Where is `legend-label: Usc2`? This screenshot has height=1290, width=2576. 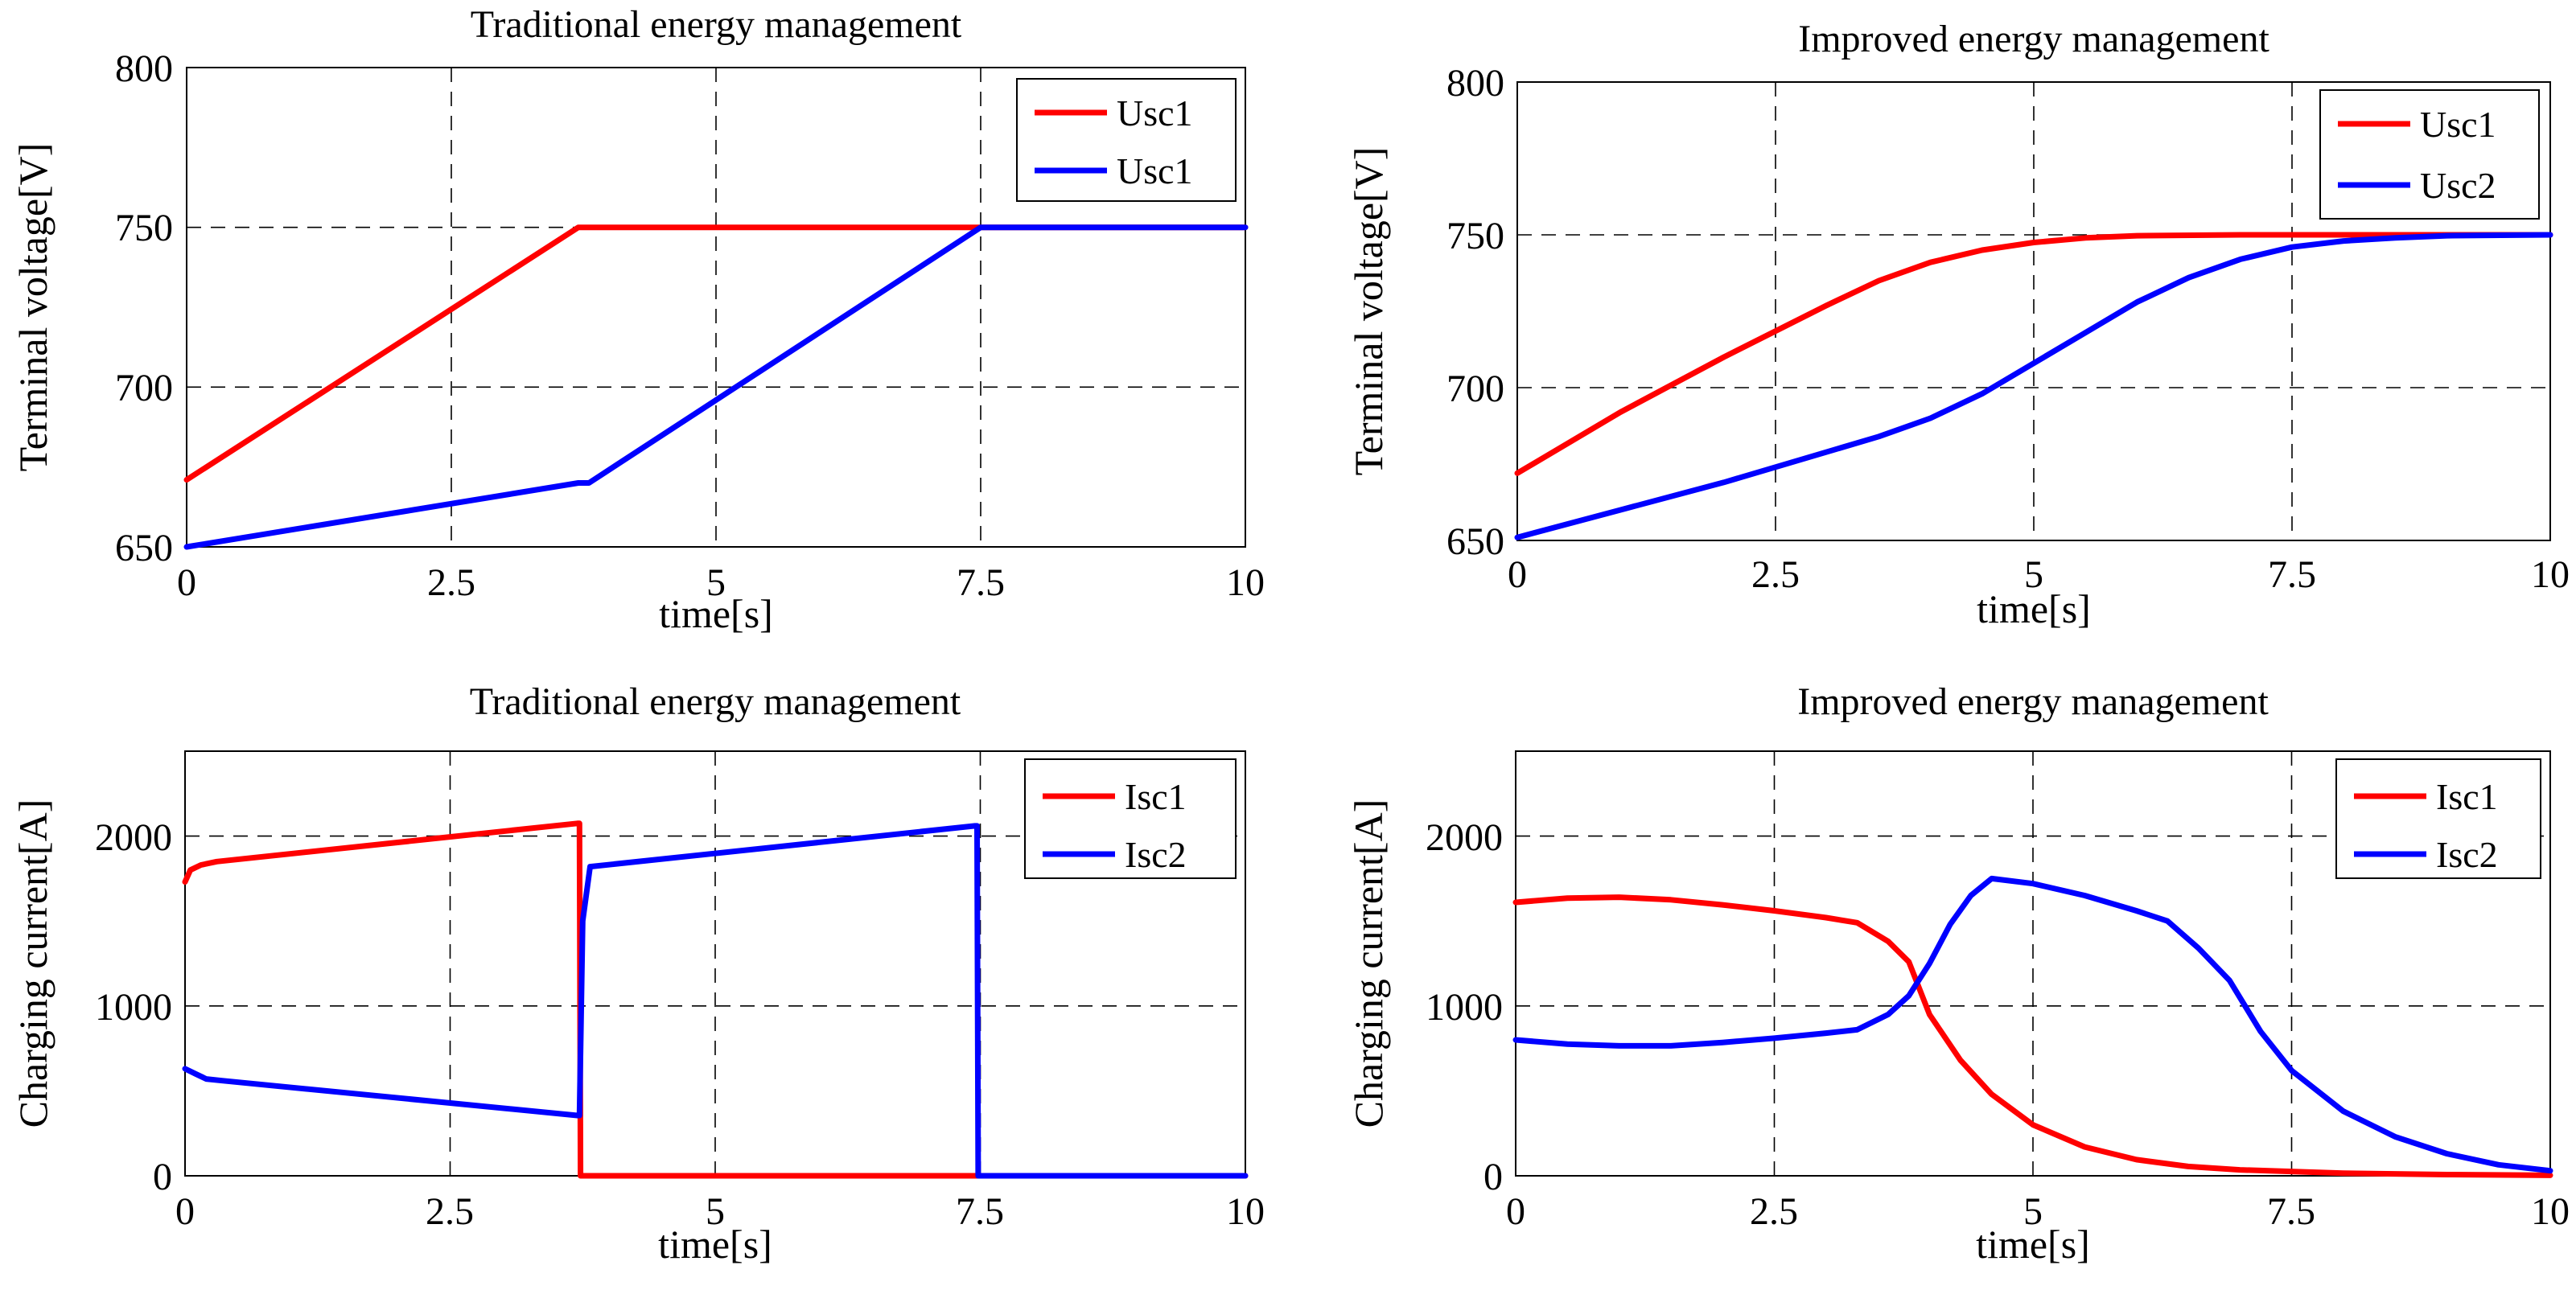
legend-label: Usc2 is located at coordinates (2458, 185).